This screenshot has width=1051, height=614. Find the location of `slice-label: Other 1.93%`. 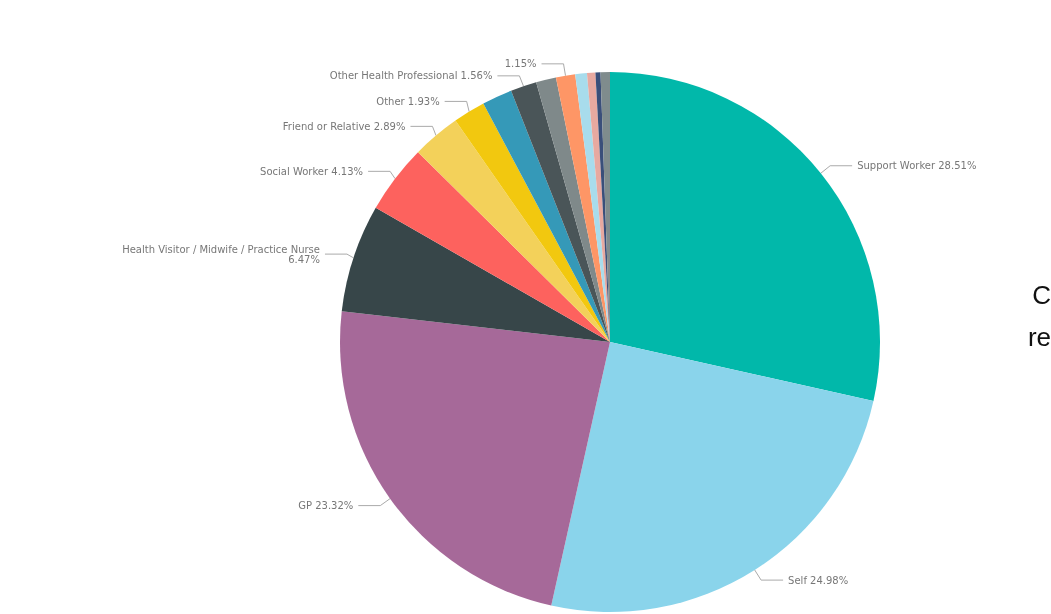

slice-label: Other 1.93% is located at coordinates (408, 101).